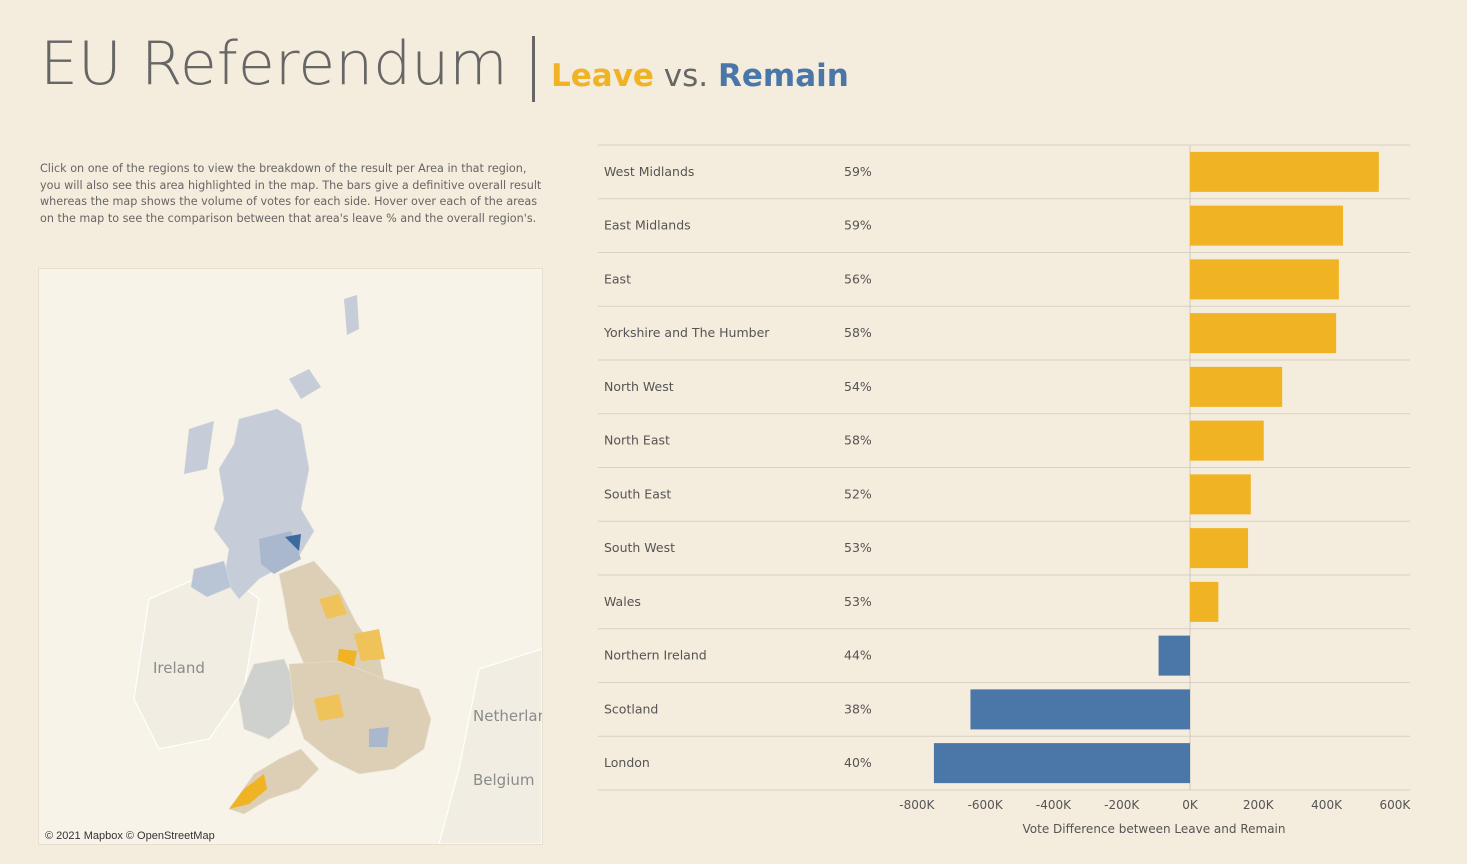 The height and width of the screenshot is (864, 1467). Describe the element at coordinates (649, 171) in the screenshot. I see `region-label: West Midlands` at that location.